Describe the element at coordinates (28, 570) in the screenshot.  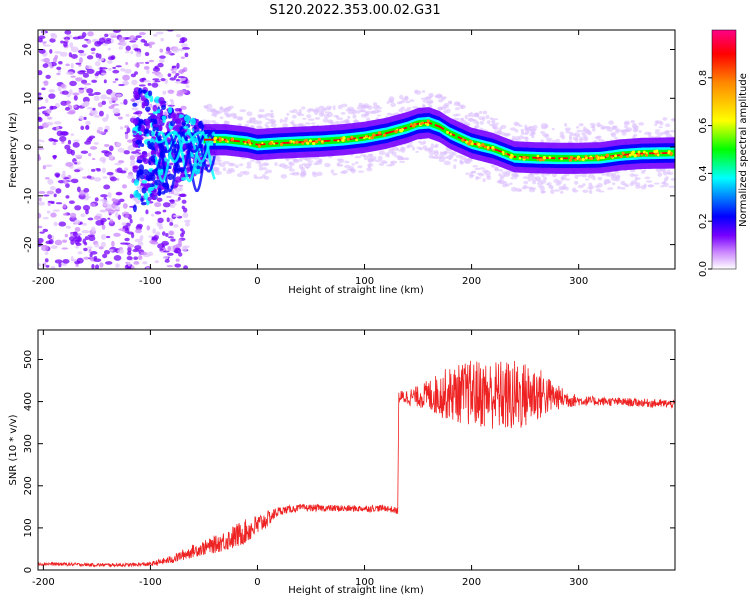
I see `y-tick-label: 0` at that location.